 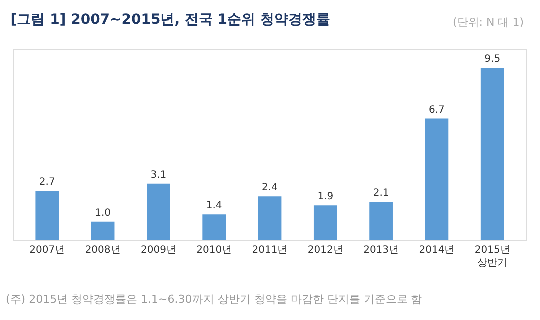 What do you see at coordinates (214, 250) in the screenshot?
I see `x-tick-label: 2010년` at bounding box center [214, 250].